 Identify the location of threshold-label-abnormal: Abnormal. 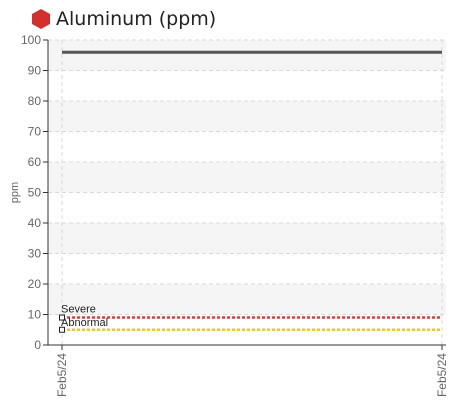
(84, 323).